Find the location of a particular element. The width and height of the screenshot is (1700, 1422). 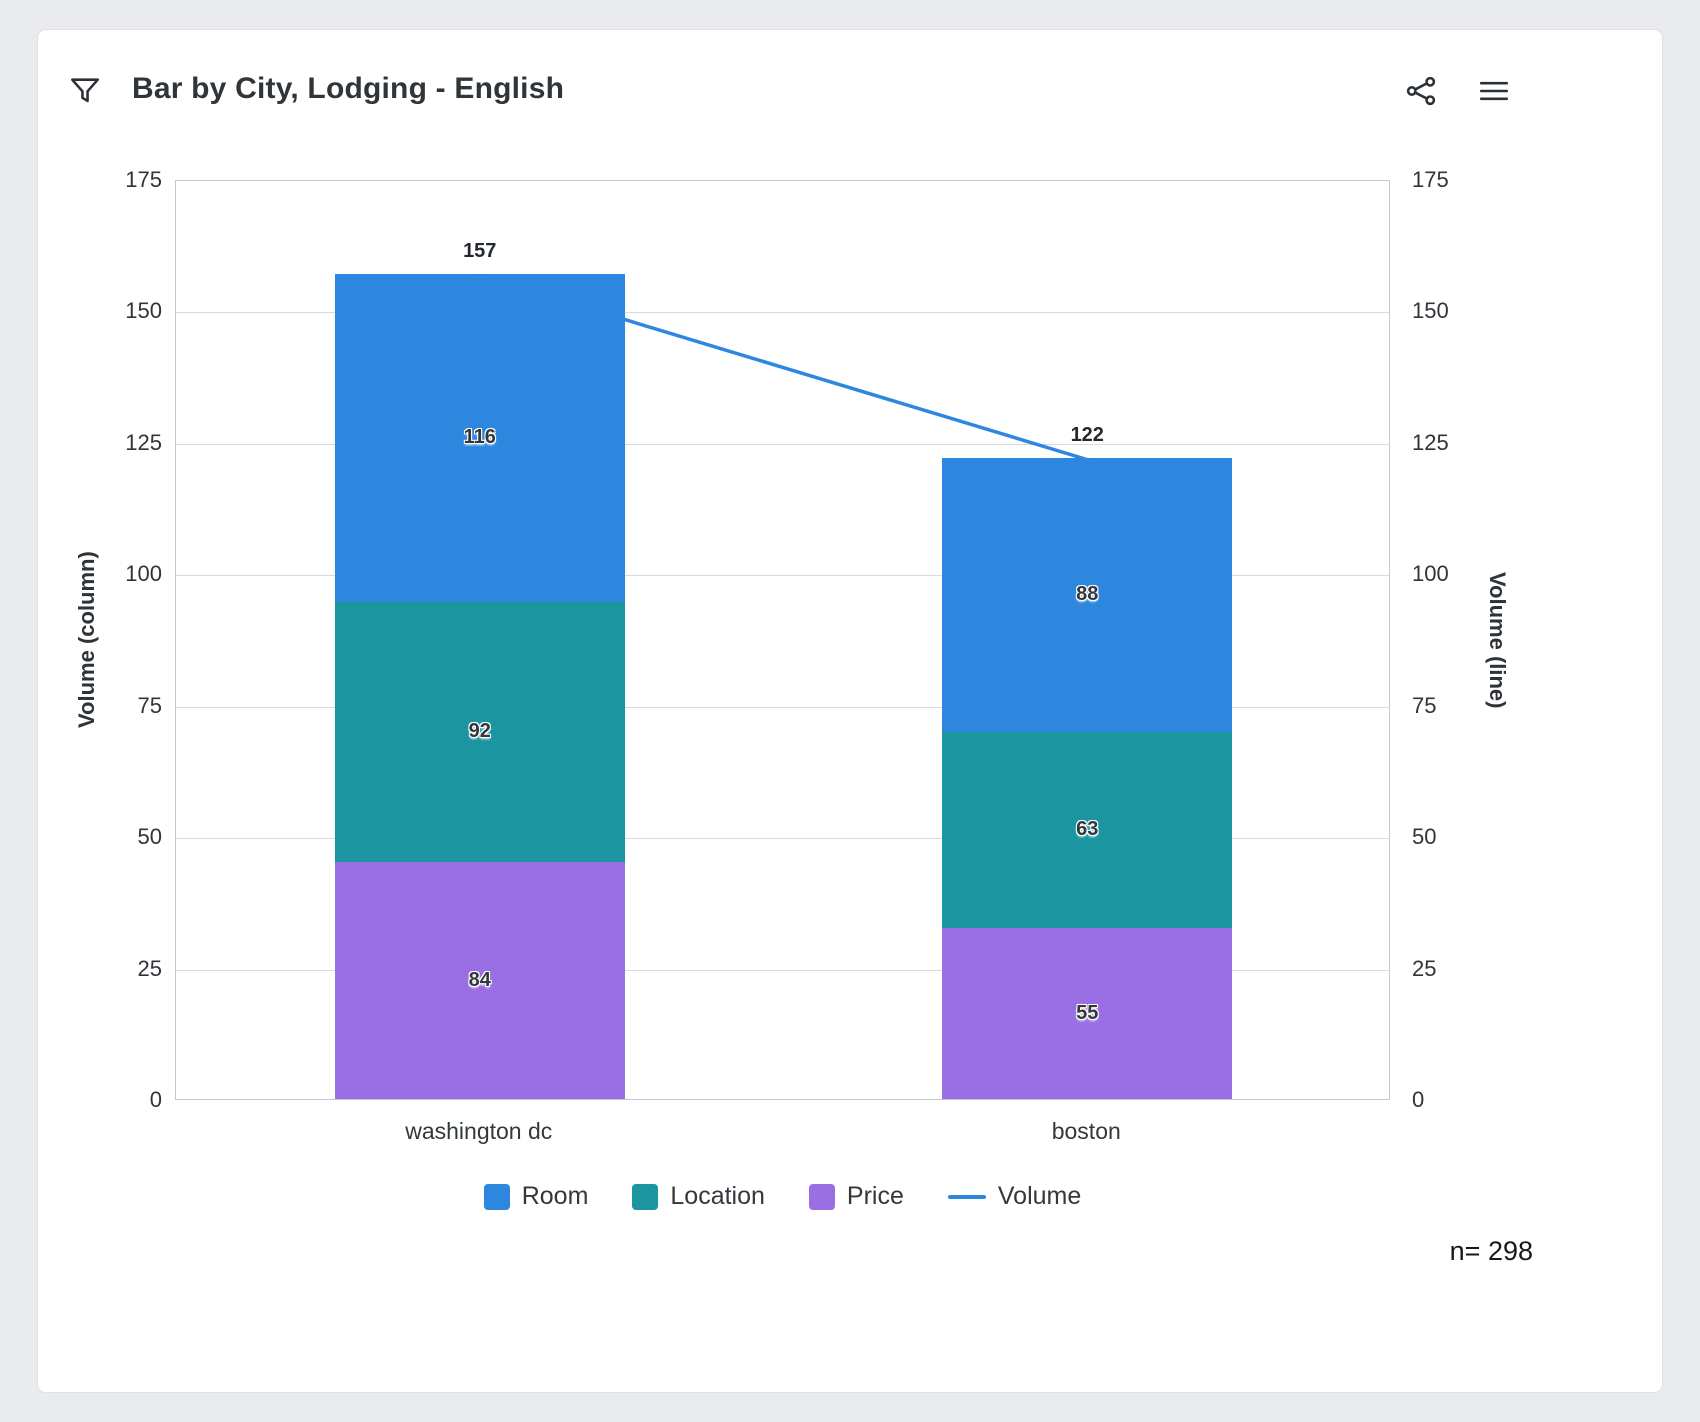

bar-segment-room-boston: 88 is located at coordinates (1087, 594).